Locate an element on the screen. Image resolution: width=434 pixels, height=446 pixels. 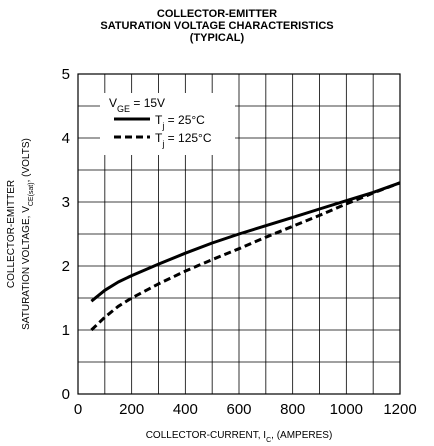
legend-entry-125c: Tj = 125°C is located at coordinates (183, 140).